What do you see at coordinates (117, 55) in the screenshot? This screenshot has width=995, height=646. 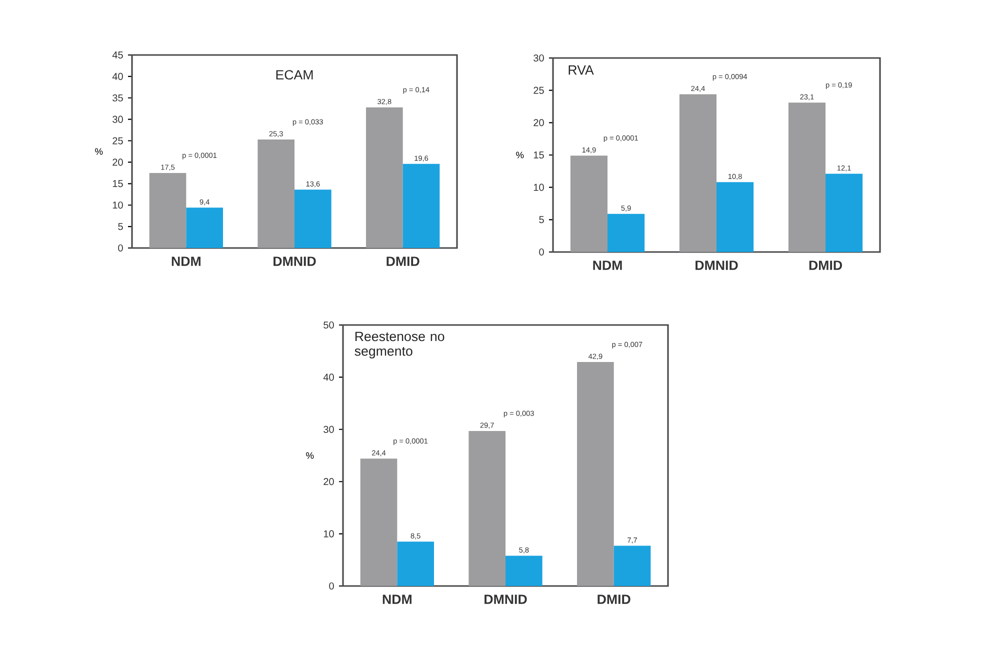 I see `y-tick-label: 45` at bounding box center [117, 55].